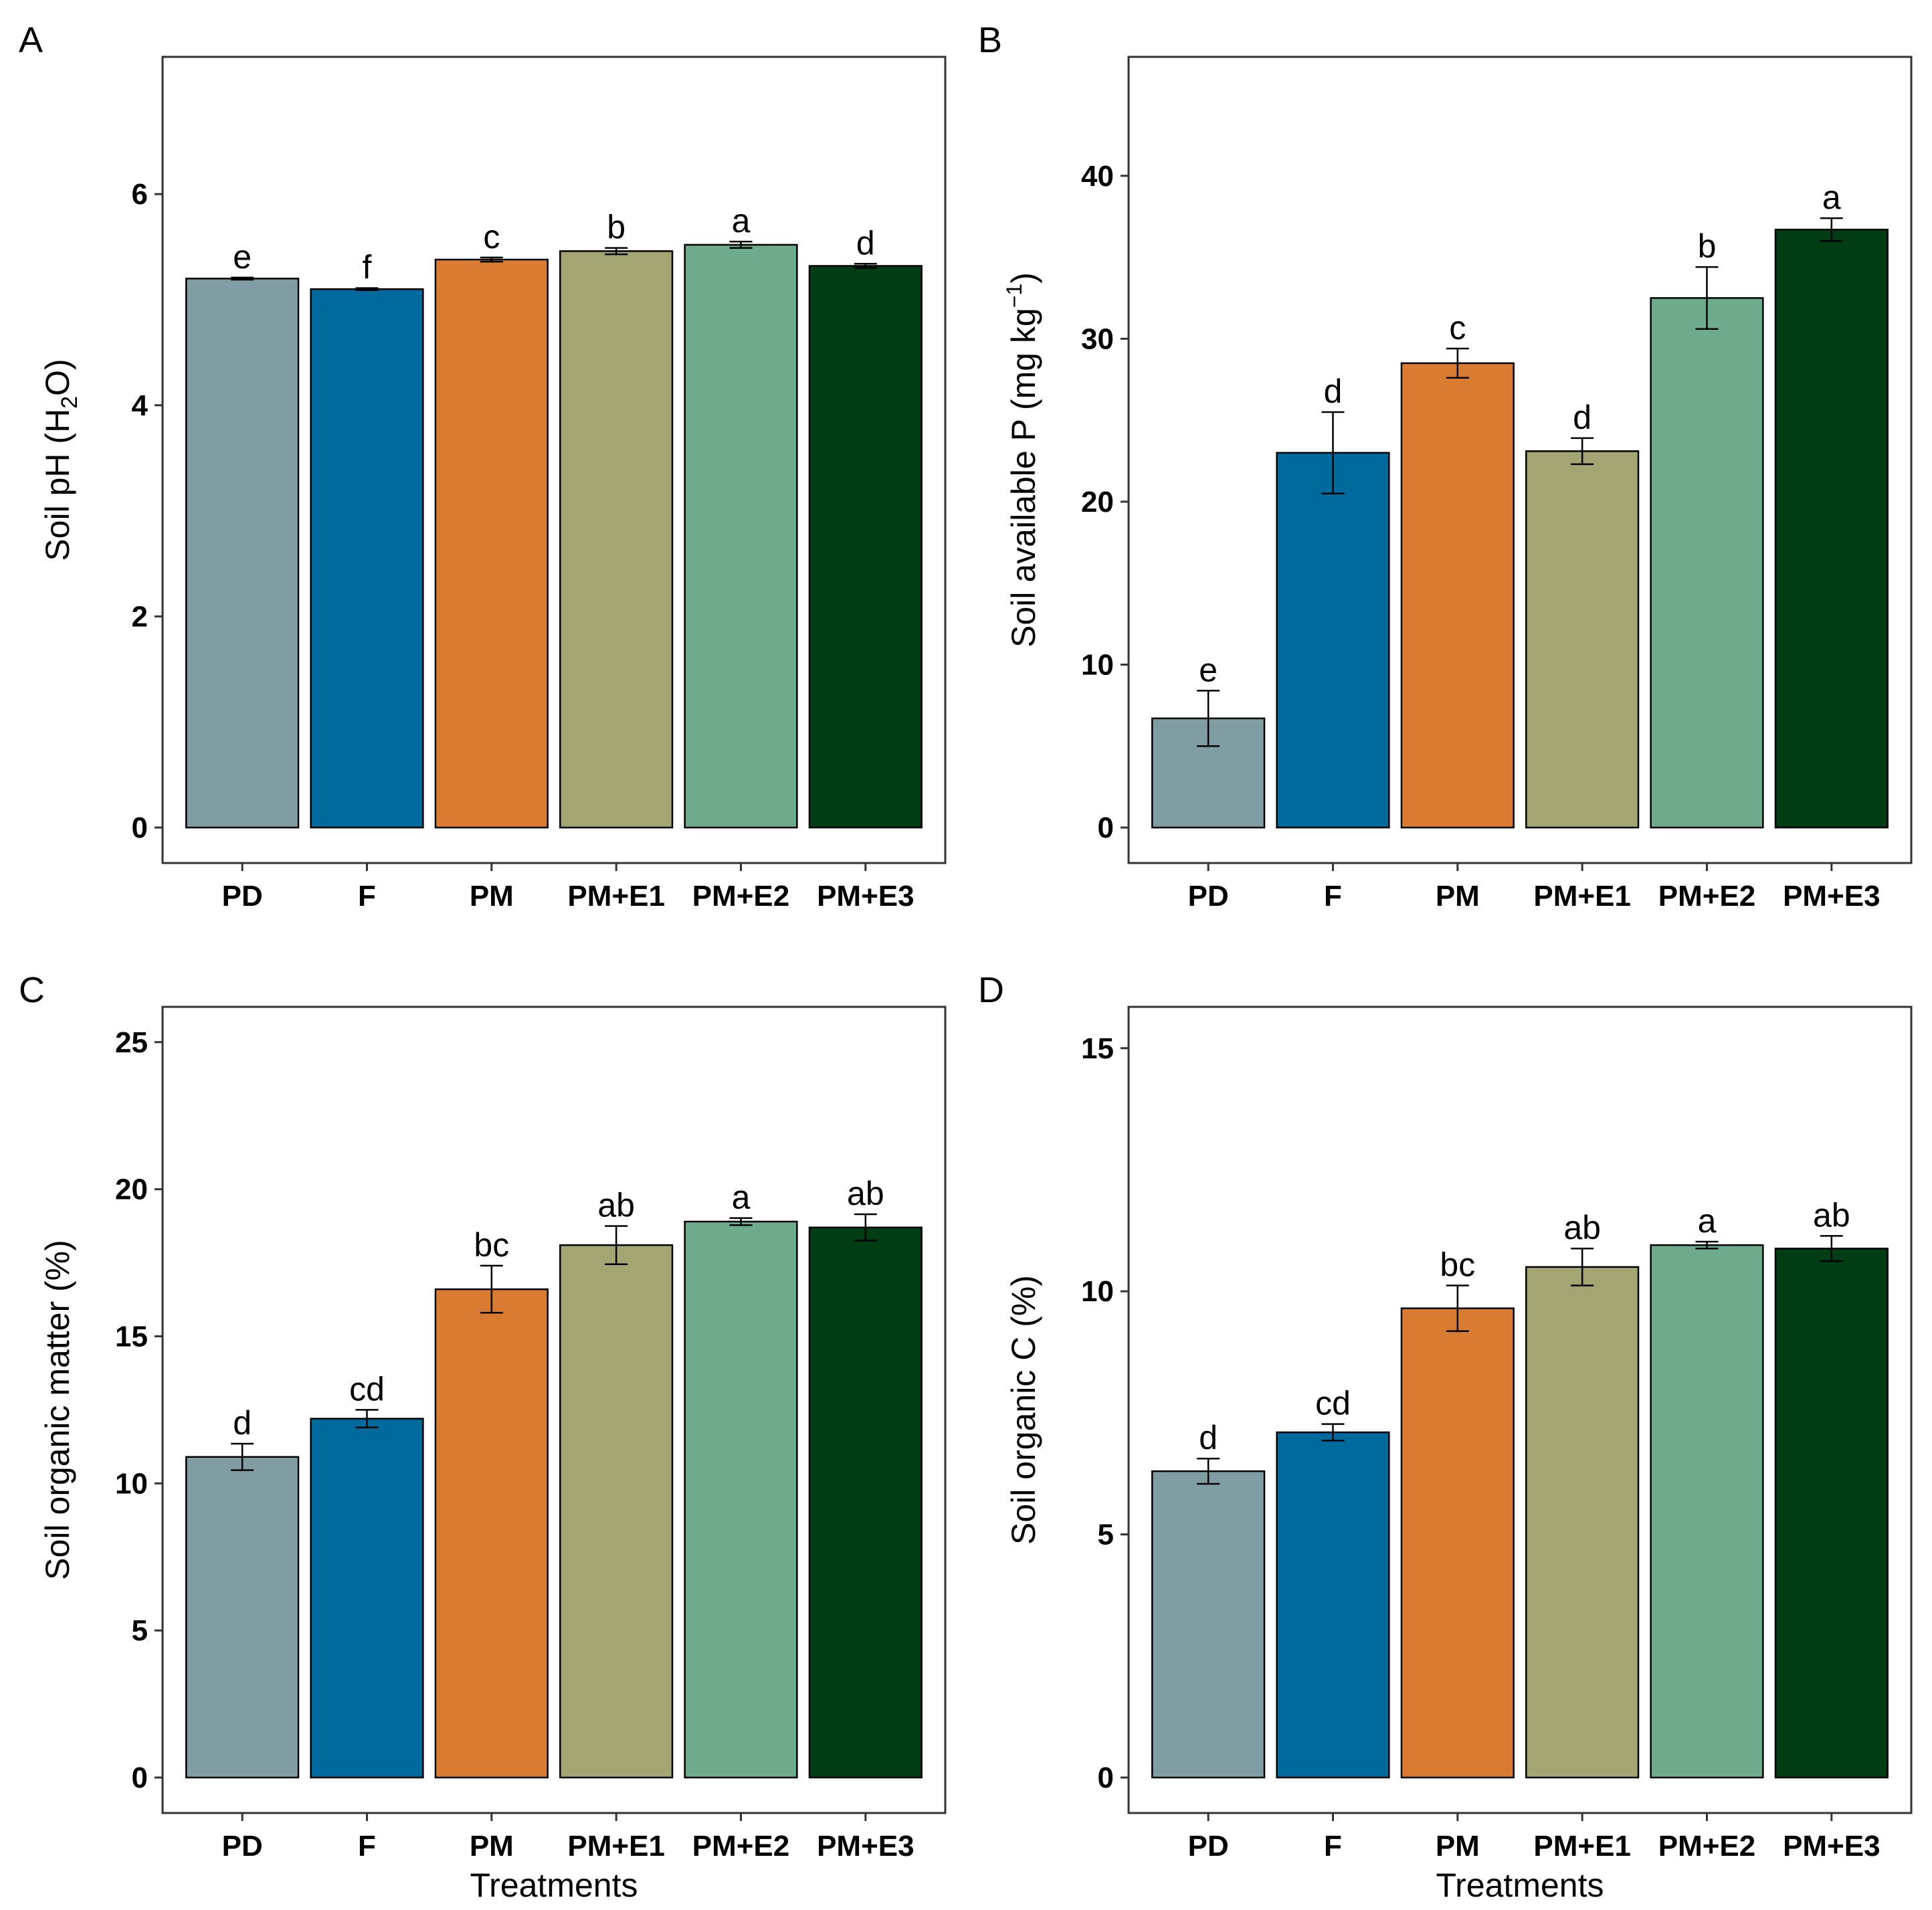 The width and height of the screenshot is (1932, 1910). What do you see at coordinates (131, 1336) in the screenshot?
I see `y-tick-label: 15` at bounding box center [131, 1336].